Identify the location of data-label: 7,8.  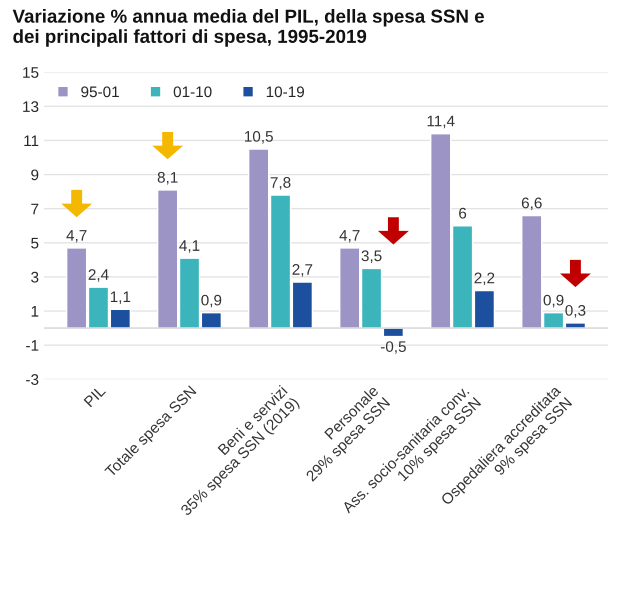
(280, 183).